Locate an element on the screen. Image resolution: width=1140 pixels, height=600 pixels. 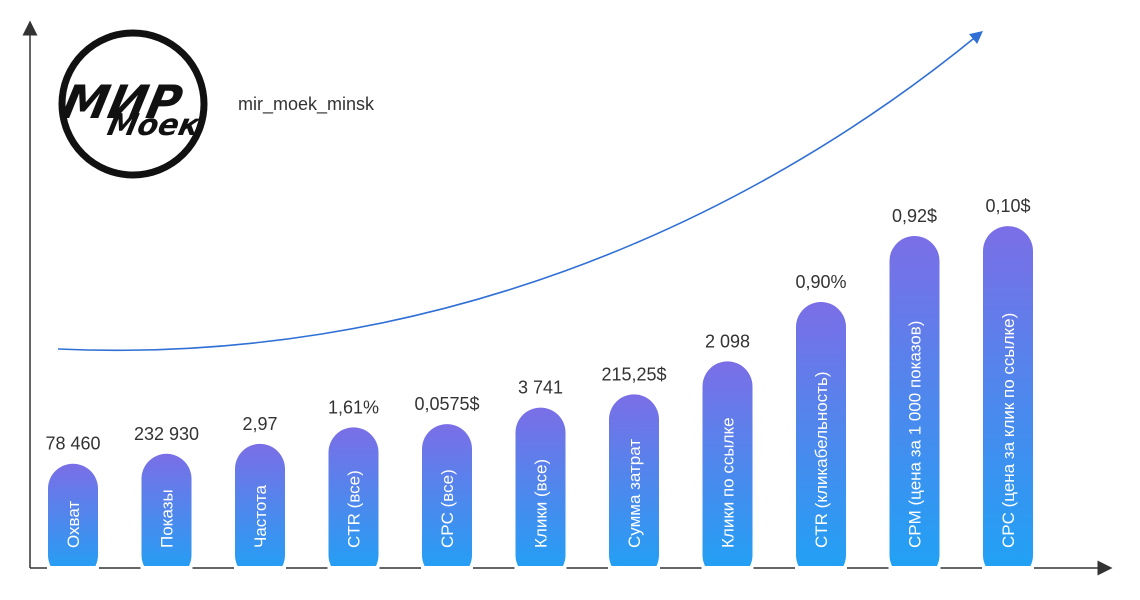
bar-category-label-8: CTR (кликабельность) is located at coordinates (821, 460).